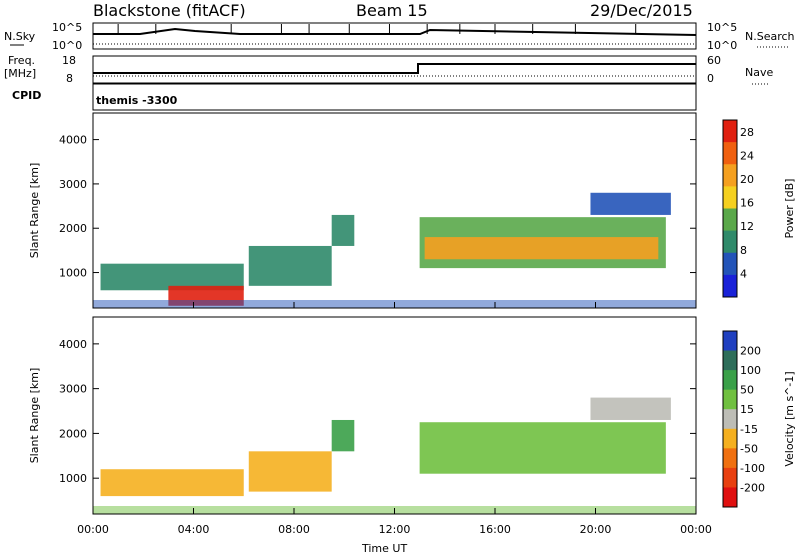  I want to click on cpid-panel-frame, so click(394, 97).